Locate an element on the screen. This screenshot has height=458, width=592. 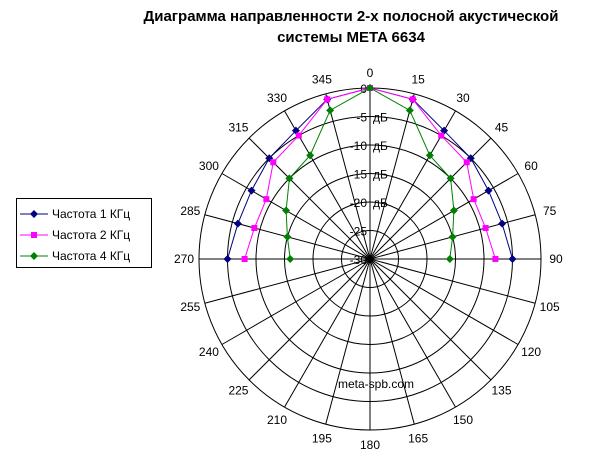
angle-tick-label: 150 is located at coordinates (463, 420).